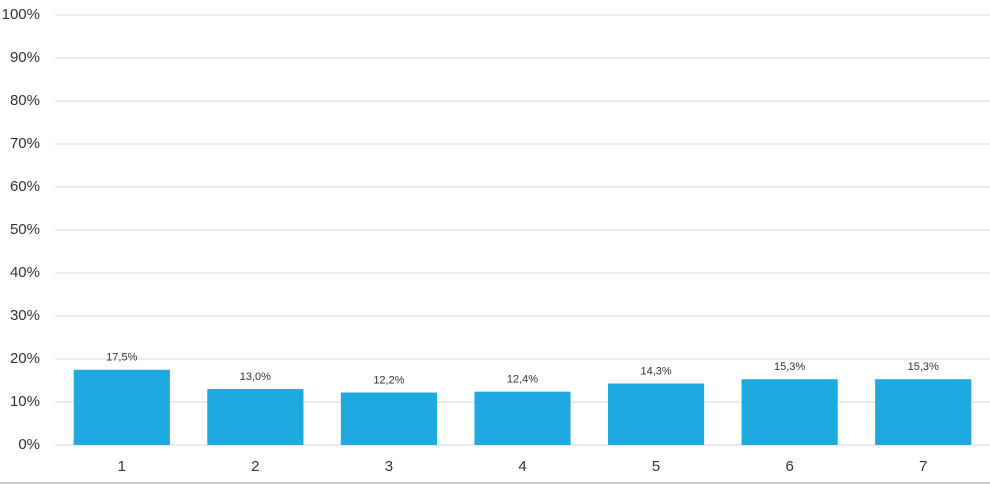  What do you see at coordinates (25, 358) in the screenshot?
I see `y-tick-label: 20%` at bounding box center [25, 358].